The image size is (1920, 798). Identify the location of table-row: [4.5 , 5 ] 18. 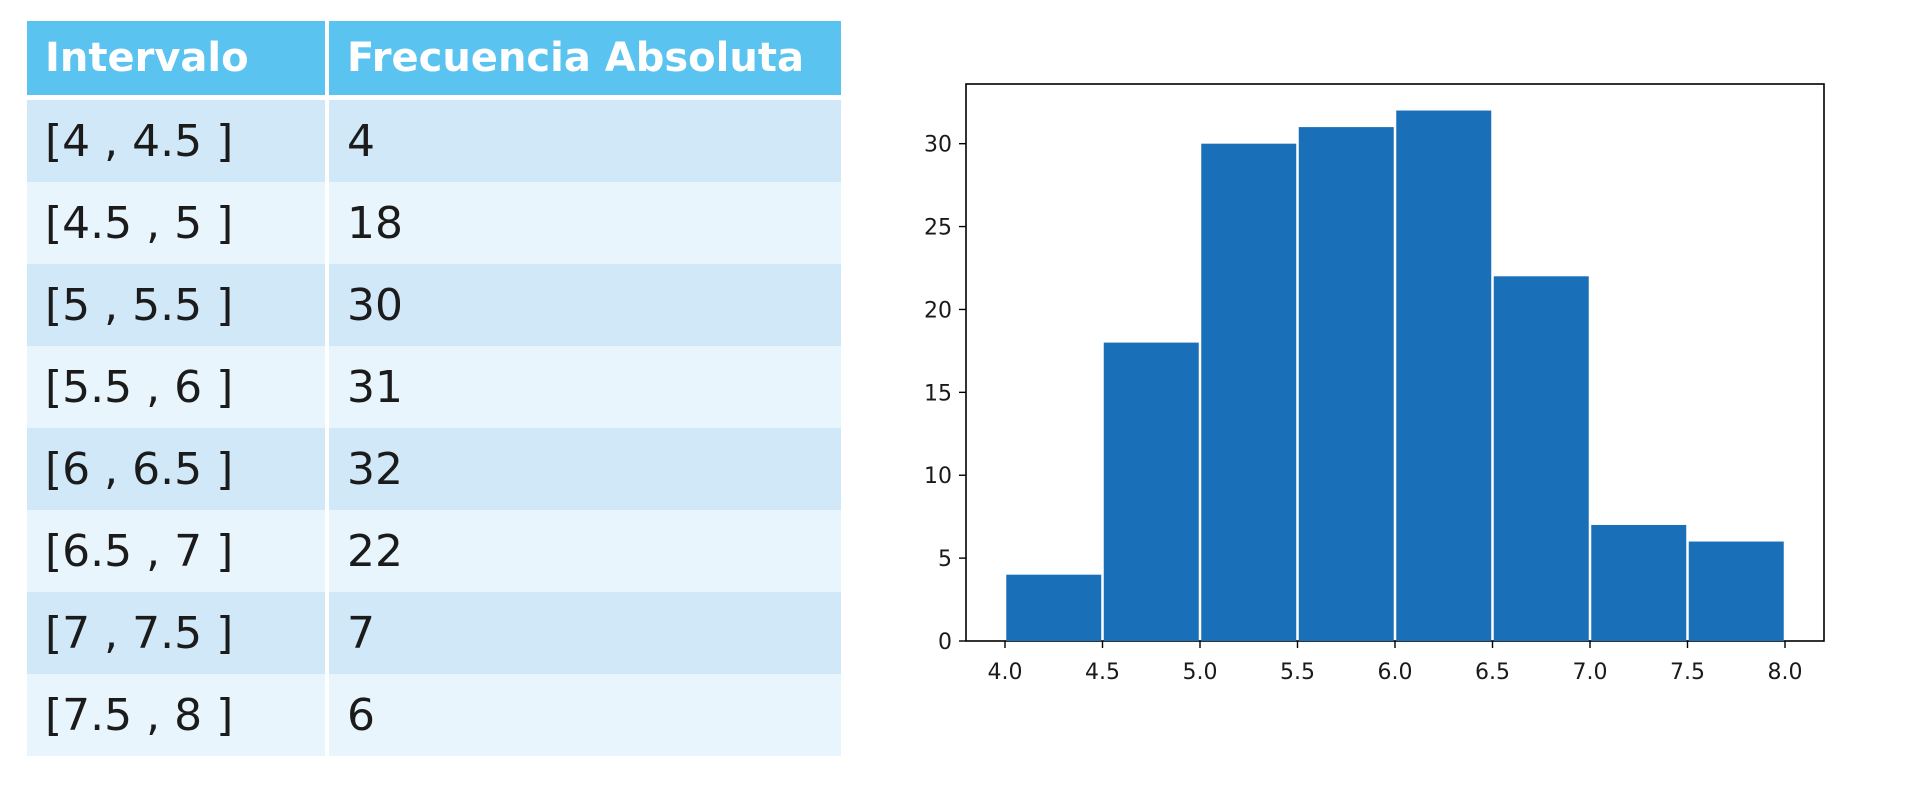
(434, 223).